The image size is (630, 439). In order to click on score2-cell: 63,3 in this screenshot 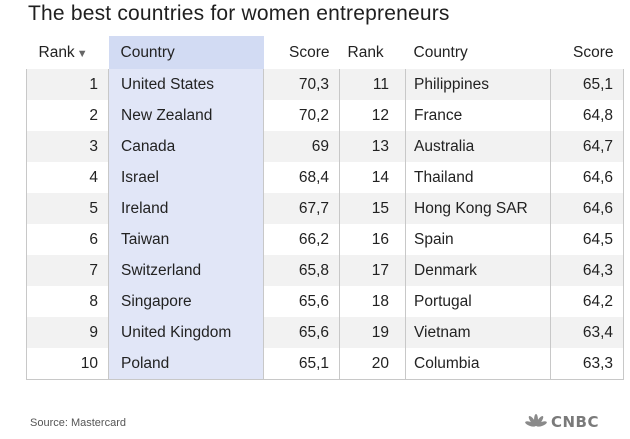, I will do `click(587, 364)`.